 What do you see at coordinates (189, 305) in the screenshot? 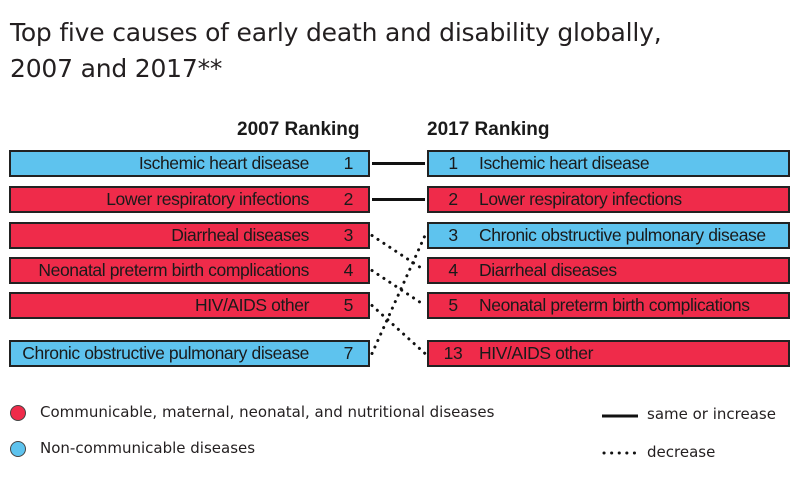
I see `rank-2007-row: HIV/AIDS other 5` at bounding box center [189, 305].